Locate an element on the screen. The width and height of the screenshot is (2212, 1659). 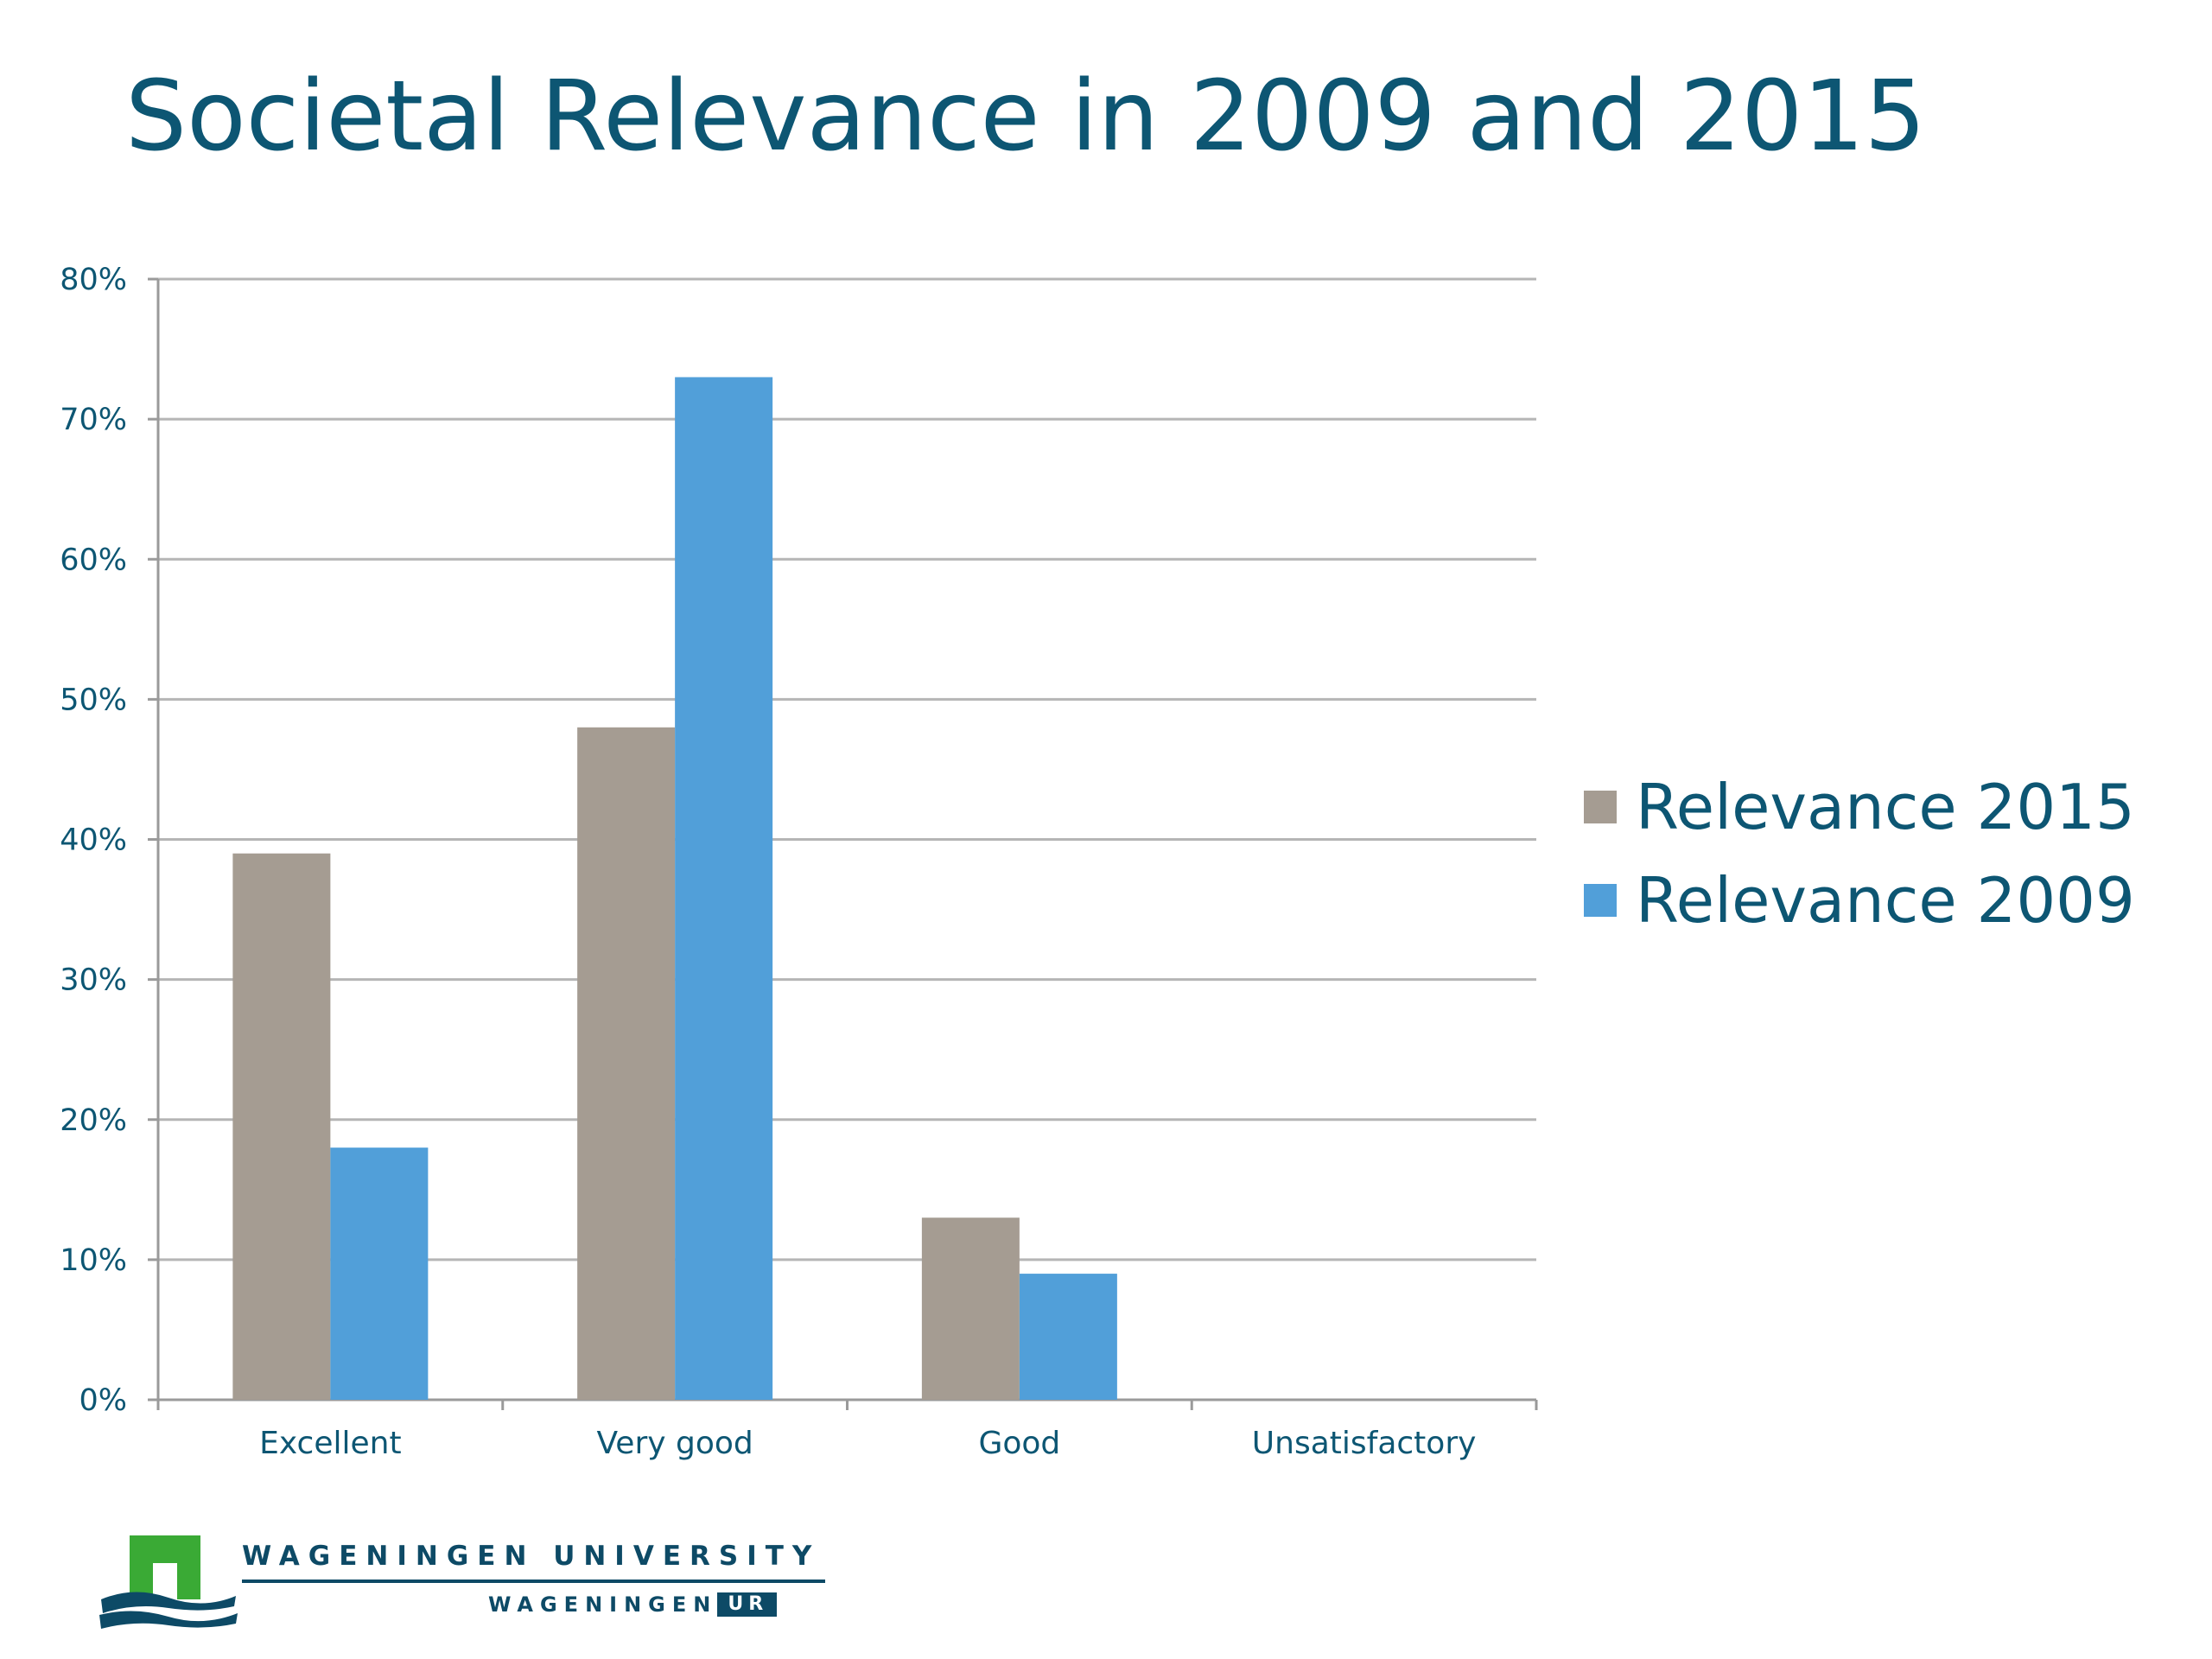
logo-wur-line: WAGENINGEN UR is located at coordinates (633, 1604).